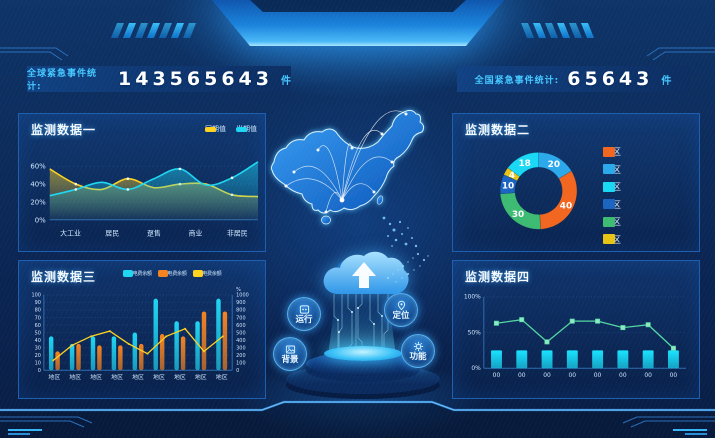  What do you see at coordinates (240, 303) in the screenshot?
I see `y2-axis-label: 900` at bounding box center [240, 303].